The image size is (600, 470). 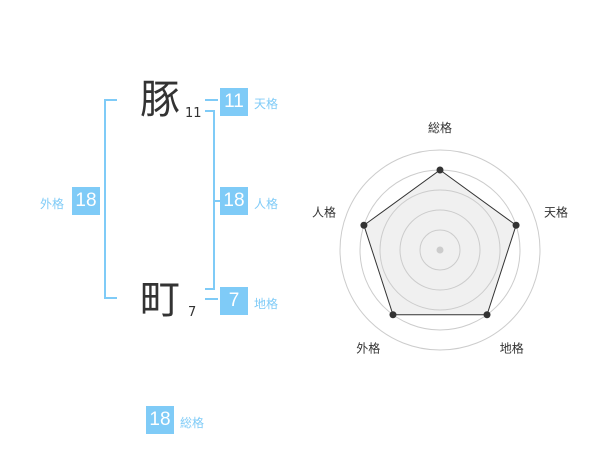 I want to click on gaikaku-label: 外格, so click(x=52, y=204).